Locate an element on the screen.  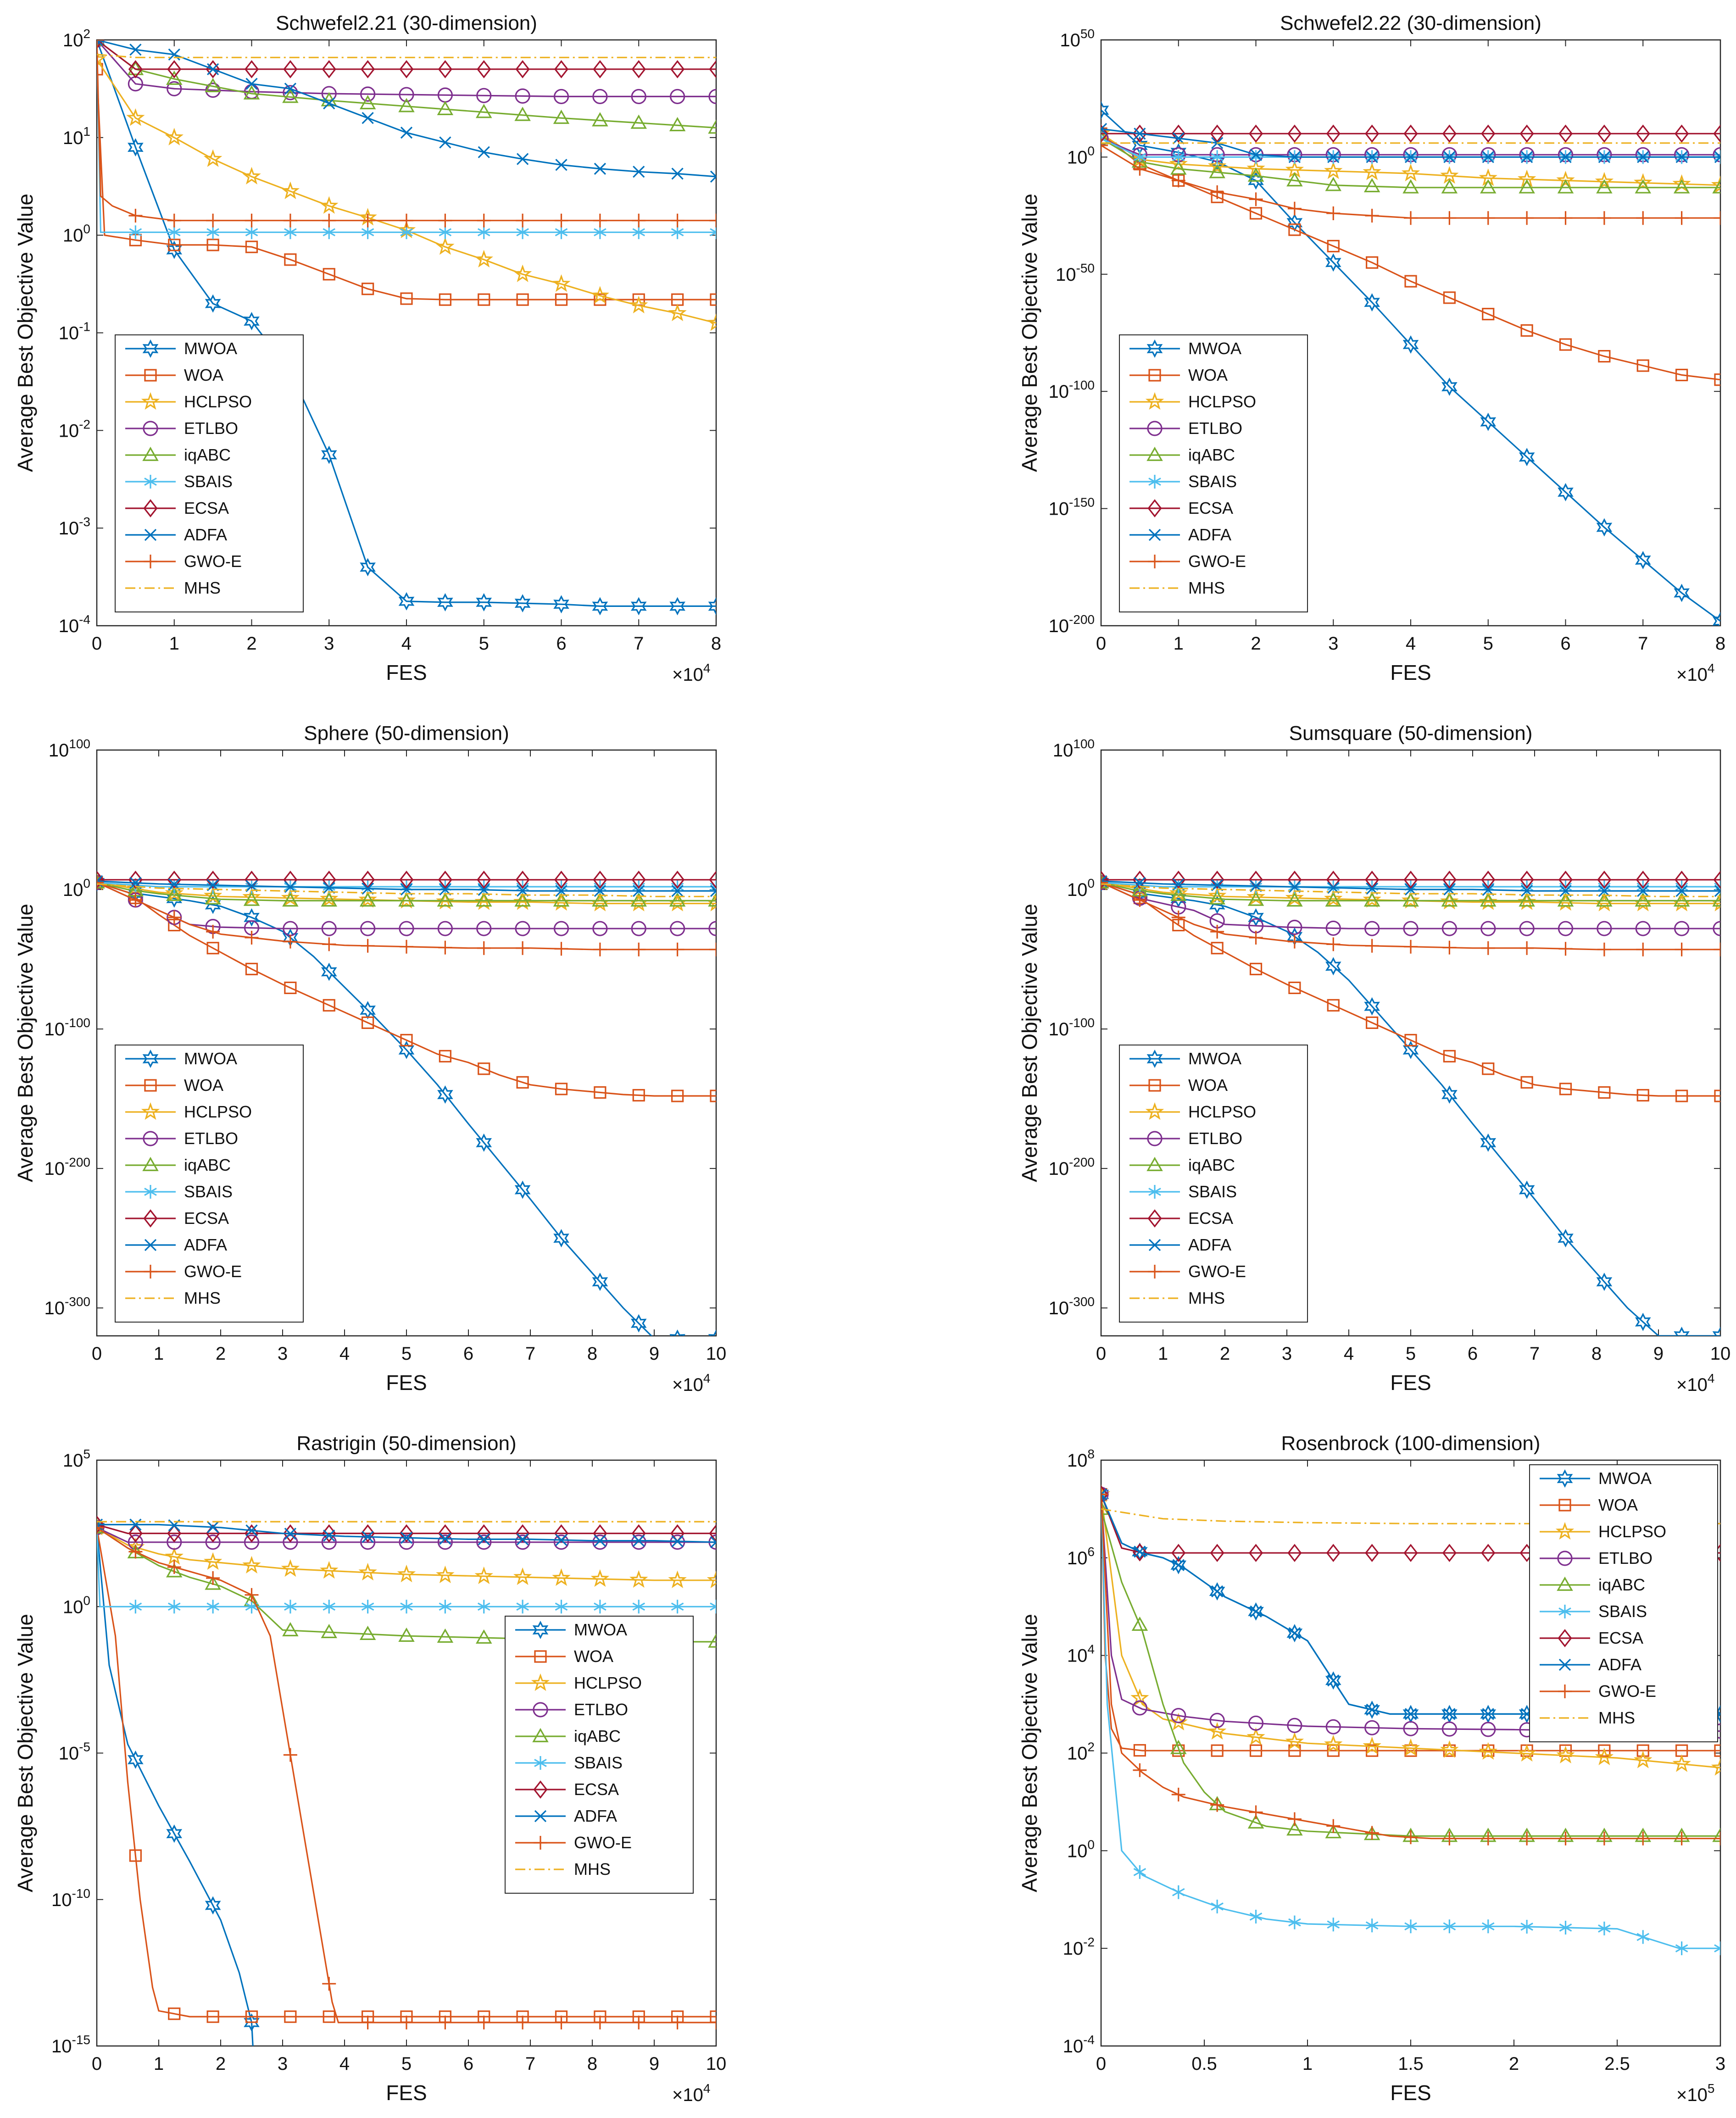
series-line-gwo-e is located at coordinates (407, 916).